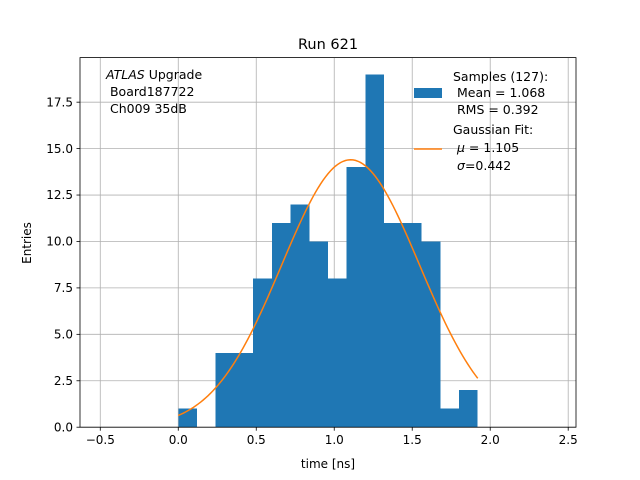 The width and height of the screenshot is (640, 480). I want to click on x-tick-label-3: 1.0, so click(334, 440).